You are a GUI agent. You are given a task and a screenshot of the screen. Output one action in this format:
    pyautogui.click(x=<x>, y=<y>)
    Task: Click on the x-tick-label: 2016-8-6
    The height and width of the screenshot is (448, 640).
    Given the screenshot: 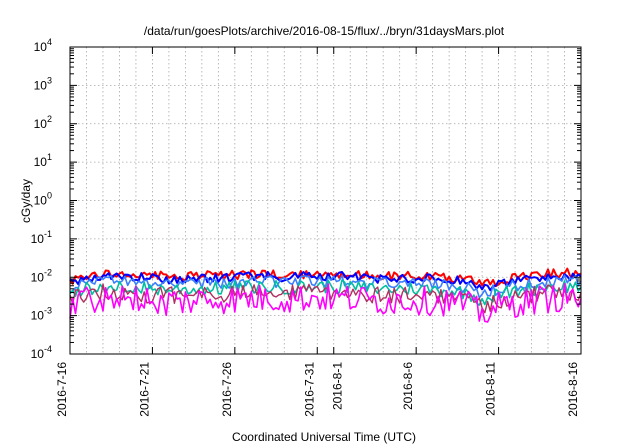 What is the action you would take?
    pyautogui.click(x=408, y=386)
    